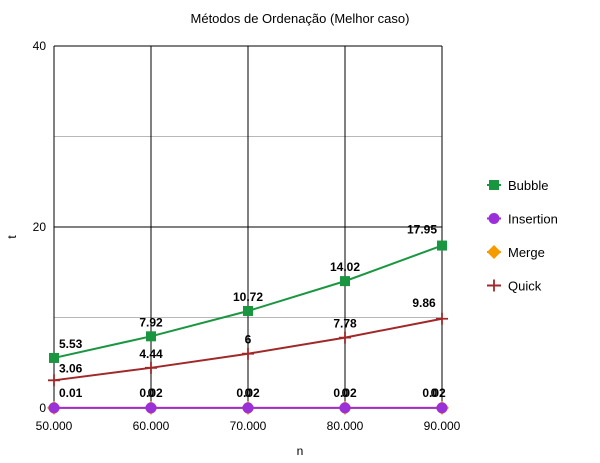 The height and width of the screenshot is (463, 600). Describe the element at coordinates (54, 426) in the screenshot. I see `x-tick-label-0: 50.000` at that location.